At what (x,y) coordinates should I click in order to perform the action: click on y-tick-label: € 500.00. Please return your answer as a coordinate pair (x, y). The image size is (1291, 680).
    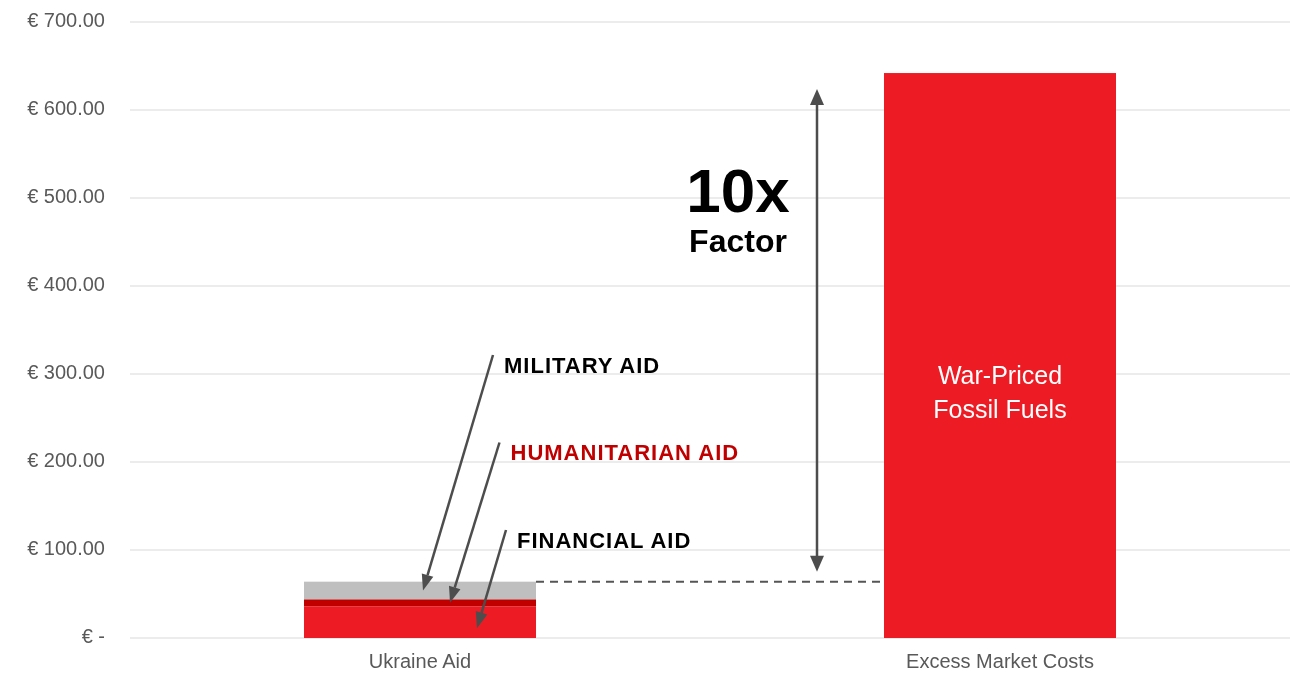
    Looking at the image, I should click on (66, 196).